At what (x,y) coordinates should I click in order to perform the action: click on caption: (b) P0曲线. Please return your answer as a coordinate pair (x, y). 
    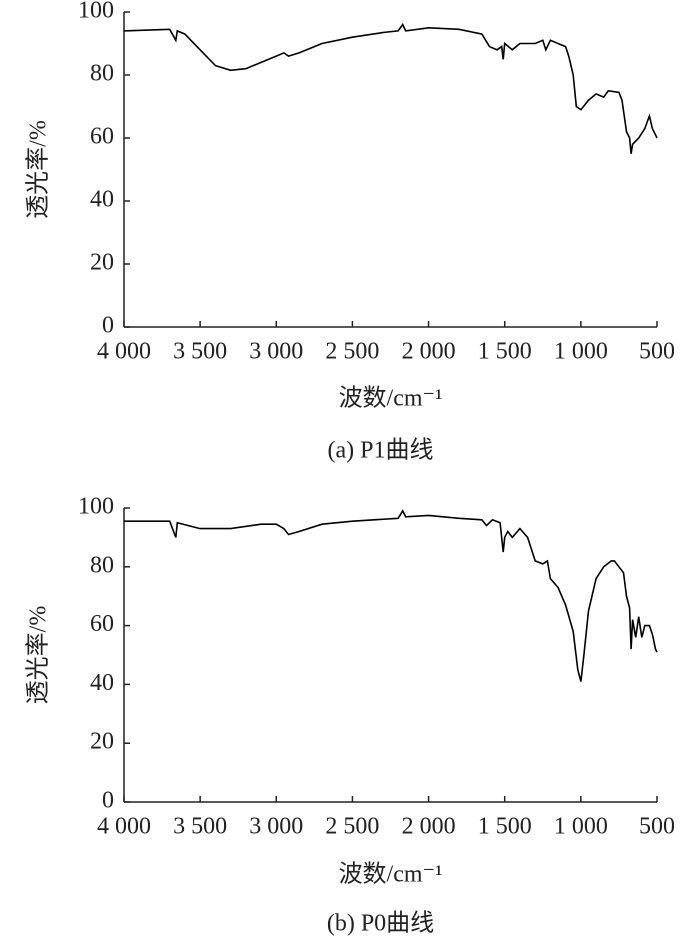
    Looking at the image, I should click on (380, 923).